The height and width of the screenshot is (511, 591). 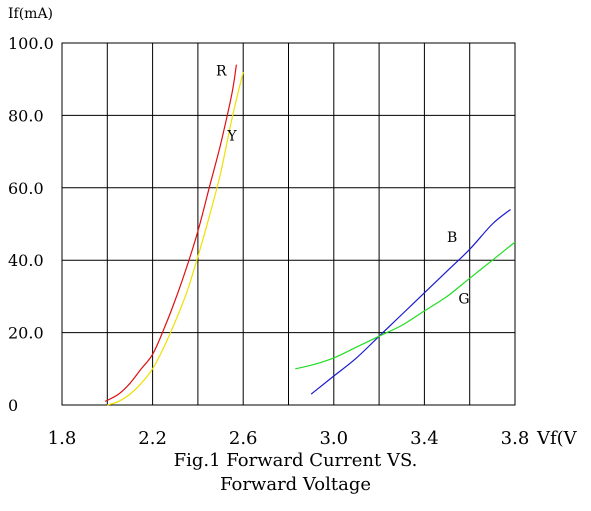 What do you see at coordinates (170, 233) in the screenshot?
I see `series-line-r` at bounding box center [170, 233].